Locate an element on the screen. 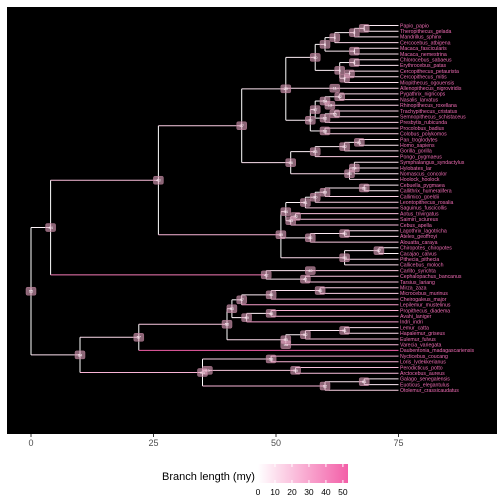 This screenshot has width=504, height=504. node-label: 12 is located at coordinates (339, 96).